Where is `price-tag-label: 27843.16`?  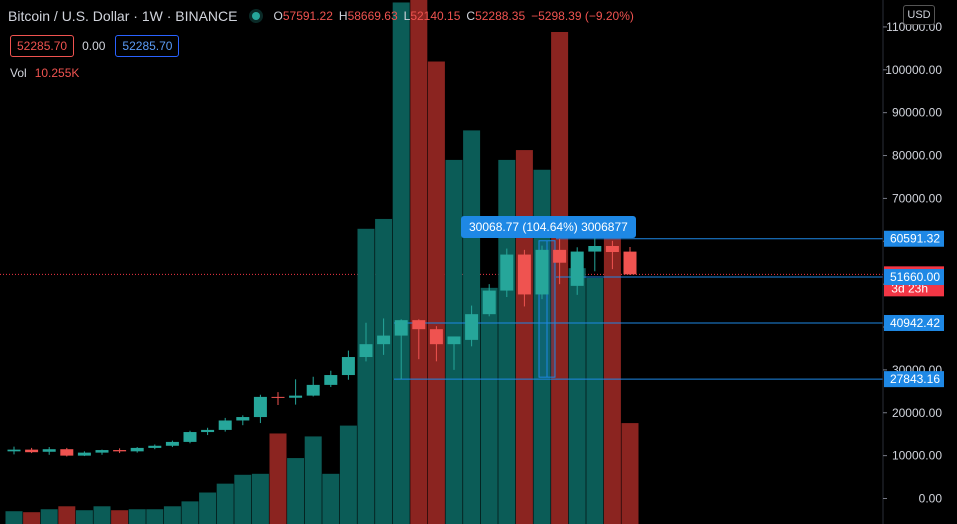 price-tag-label: 27843.16 is located at coordinates (915, 379).